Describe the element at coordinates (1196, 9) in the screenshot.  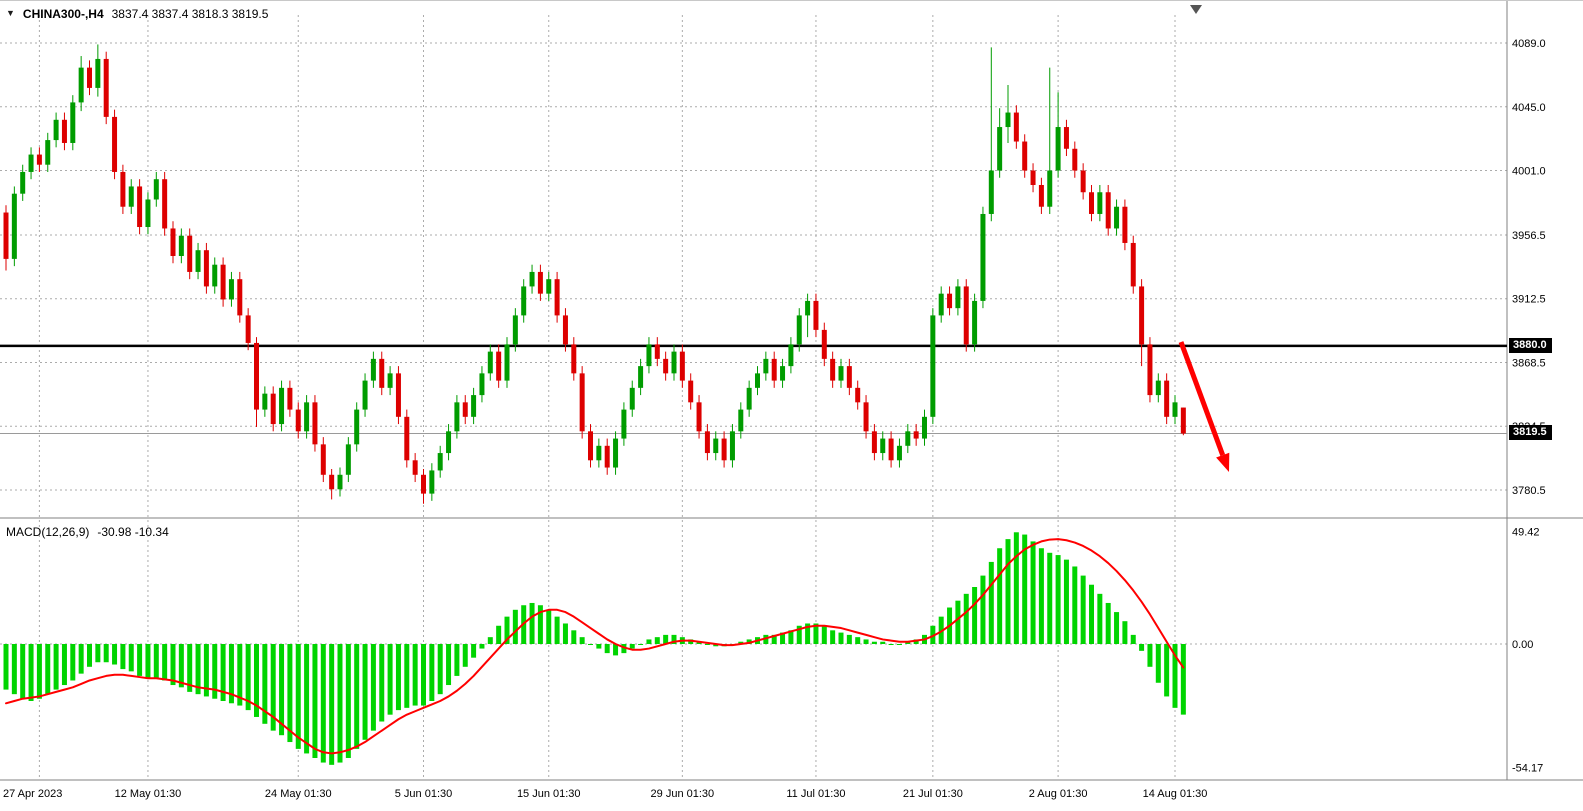
I see `chart-shift-marker-icon` at that location.